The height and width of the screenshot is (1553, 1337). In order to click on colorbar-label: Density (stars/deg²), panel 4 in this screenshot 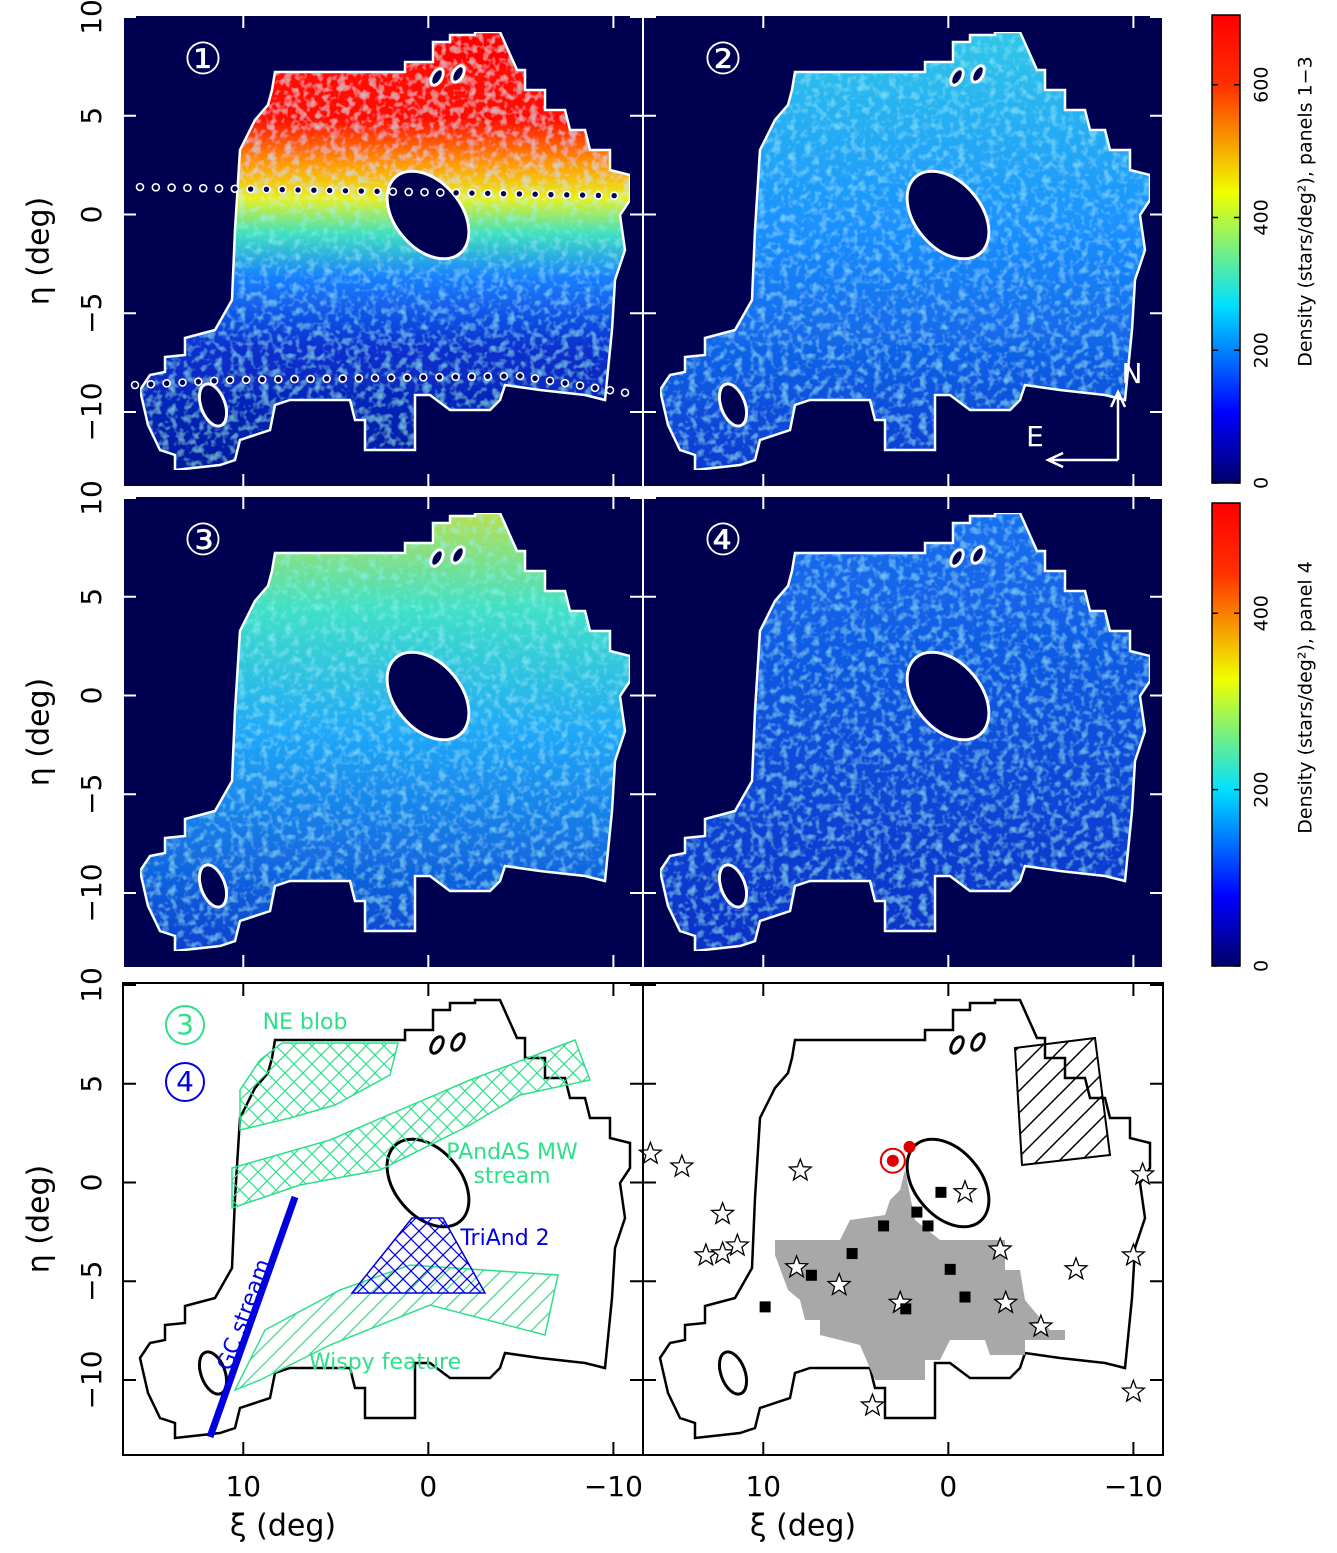, I will do `click(1306, 697)`.